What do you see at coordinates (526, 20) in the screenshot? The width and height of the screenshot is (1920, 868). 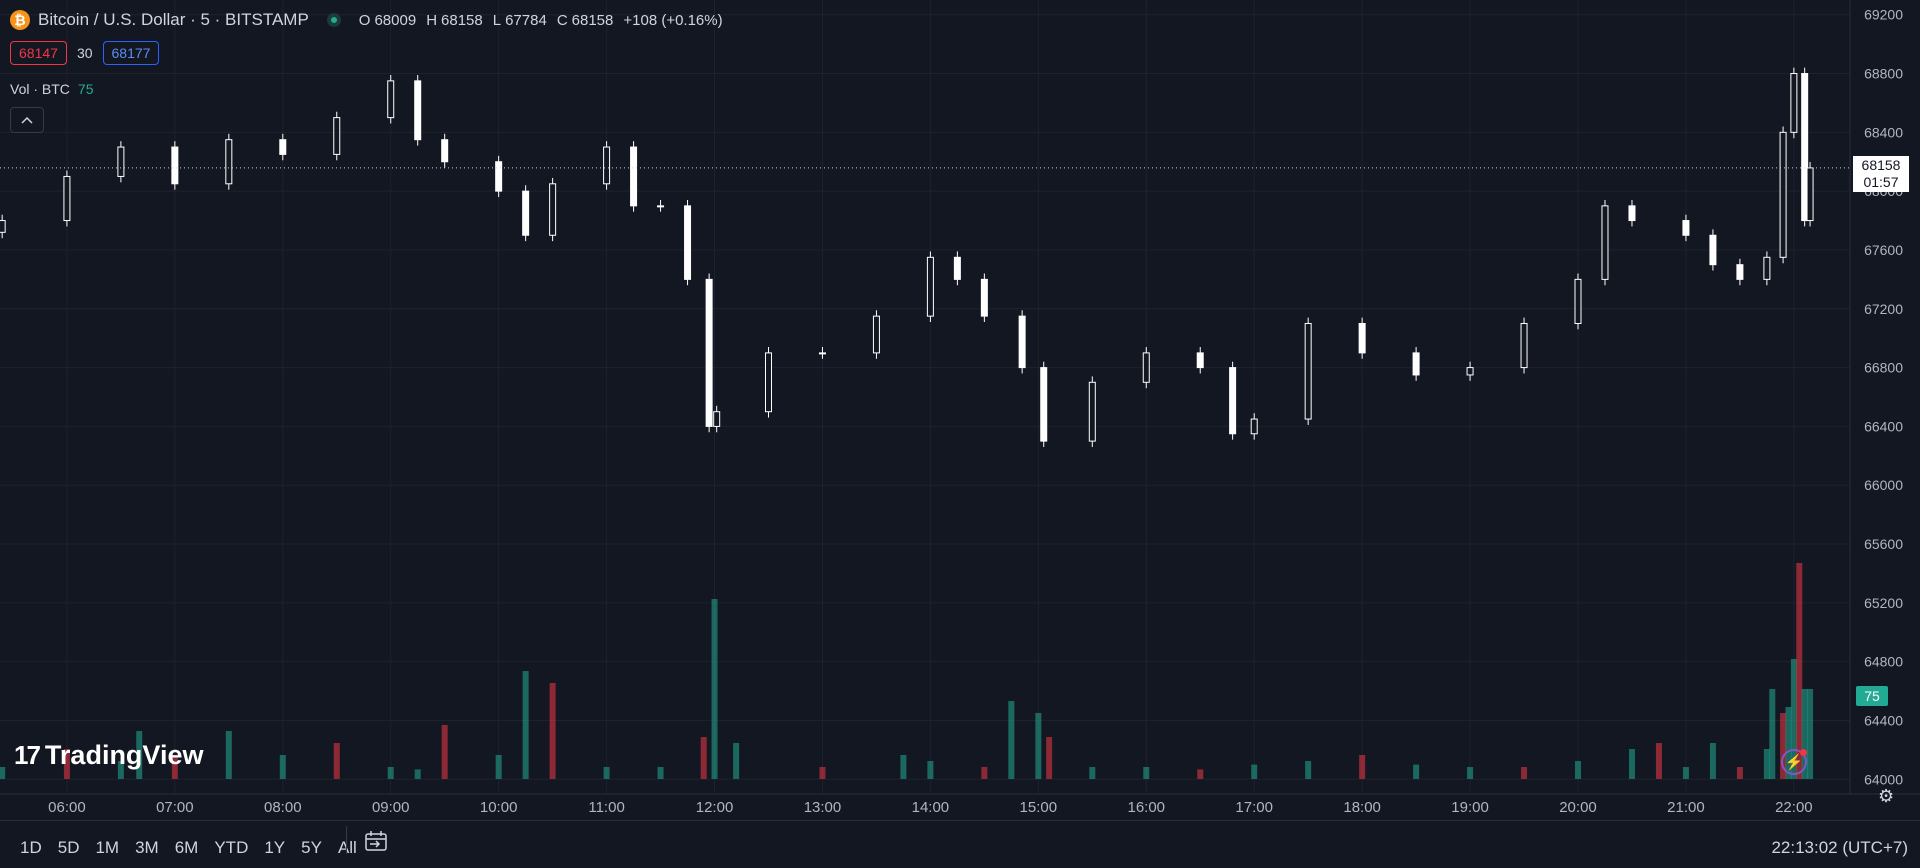 I see `low-value: 67784` at bounding box center [526, 20].